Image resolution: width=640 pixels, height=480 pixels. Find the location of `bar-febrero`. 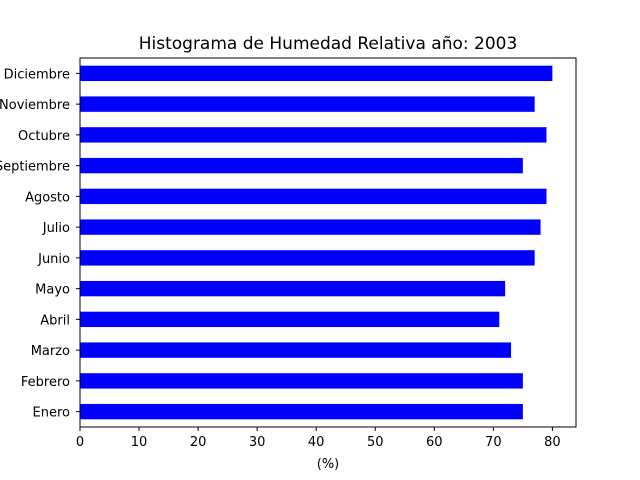

bar-febrero is located at coordinates (301, 381).